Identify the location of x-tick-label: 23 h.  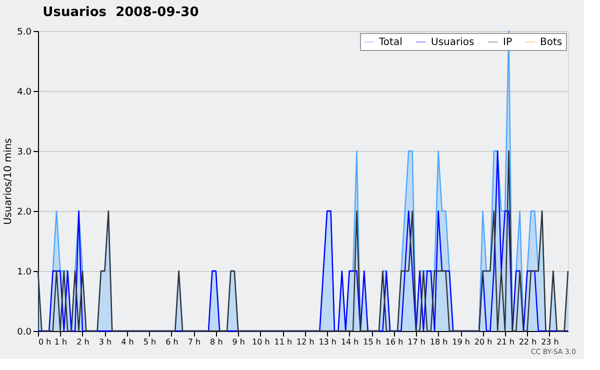
(550, 342).